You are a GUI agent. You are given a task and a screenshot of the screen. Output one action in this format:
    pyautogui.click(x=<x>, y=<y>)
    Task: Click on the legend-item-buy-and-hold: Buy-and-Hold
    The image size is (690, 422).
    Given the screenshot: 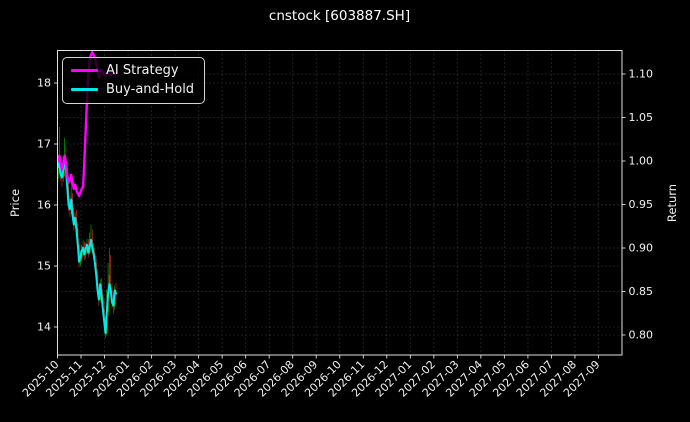 What is the action you would take?
    pyautogui.click(x=132, y=89)
    